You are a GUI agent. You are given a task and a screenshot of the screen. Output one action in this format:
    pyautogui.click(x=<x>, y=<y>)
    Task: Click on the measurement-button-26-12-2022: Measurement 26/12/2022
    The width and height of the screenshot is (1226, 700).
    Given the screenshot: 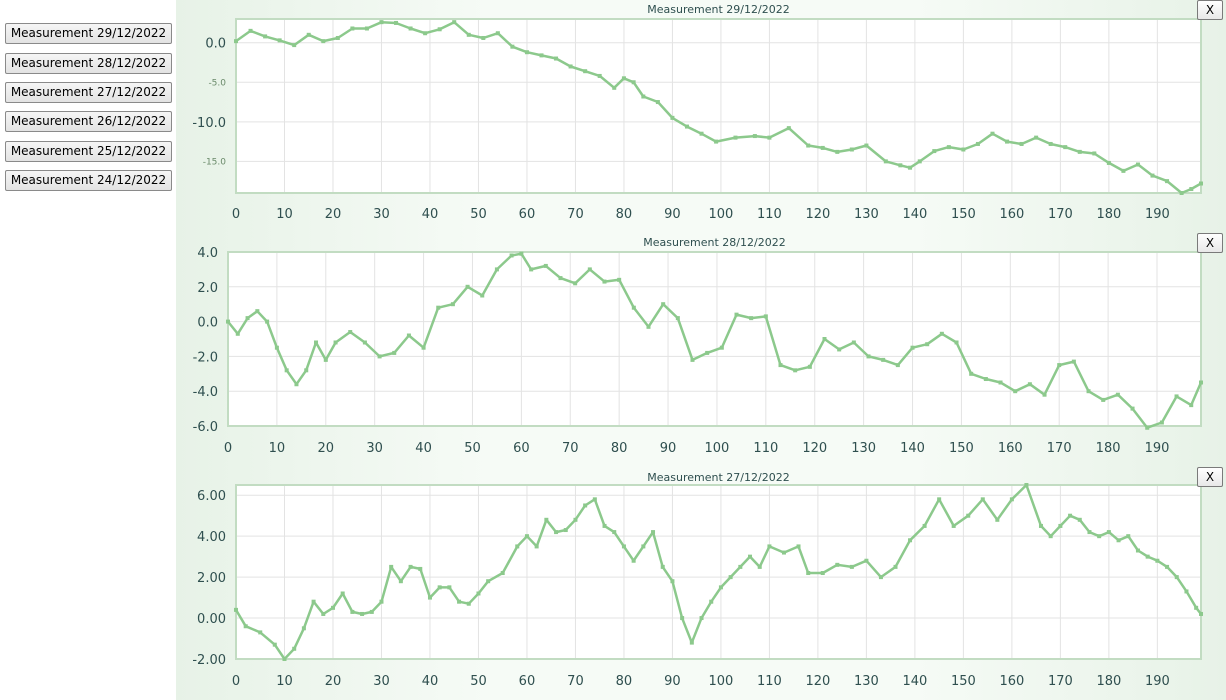 What is the action you would take?
    pyautogui.click(x=88, y=121)
    